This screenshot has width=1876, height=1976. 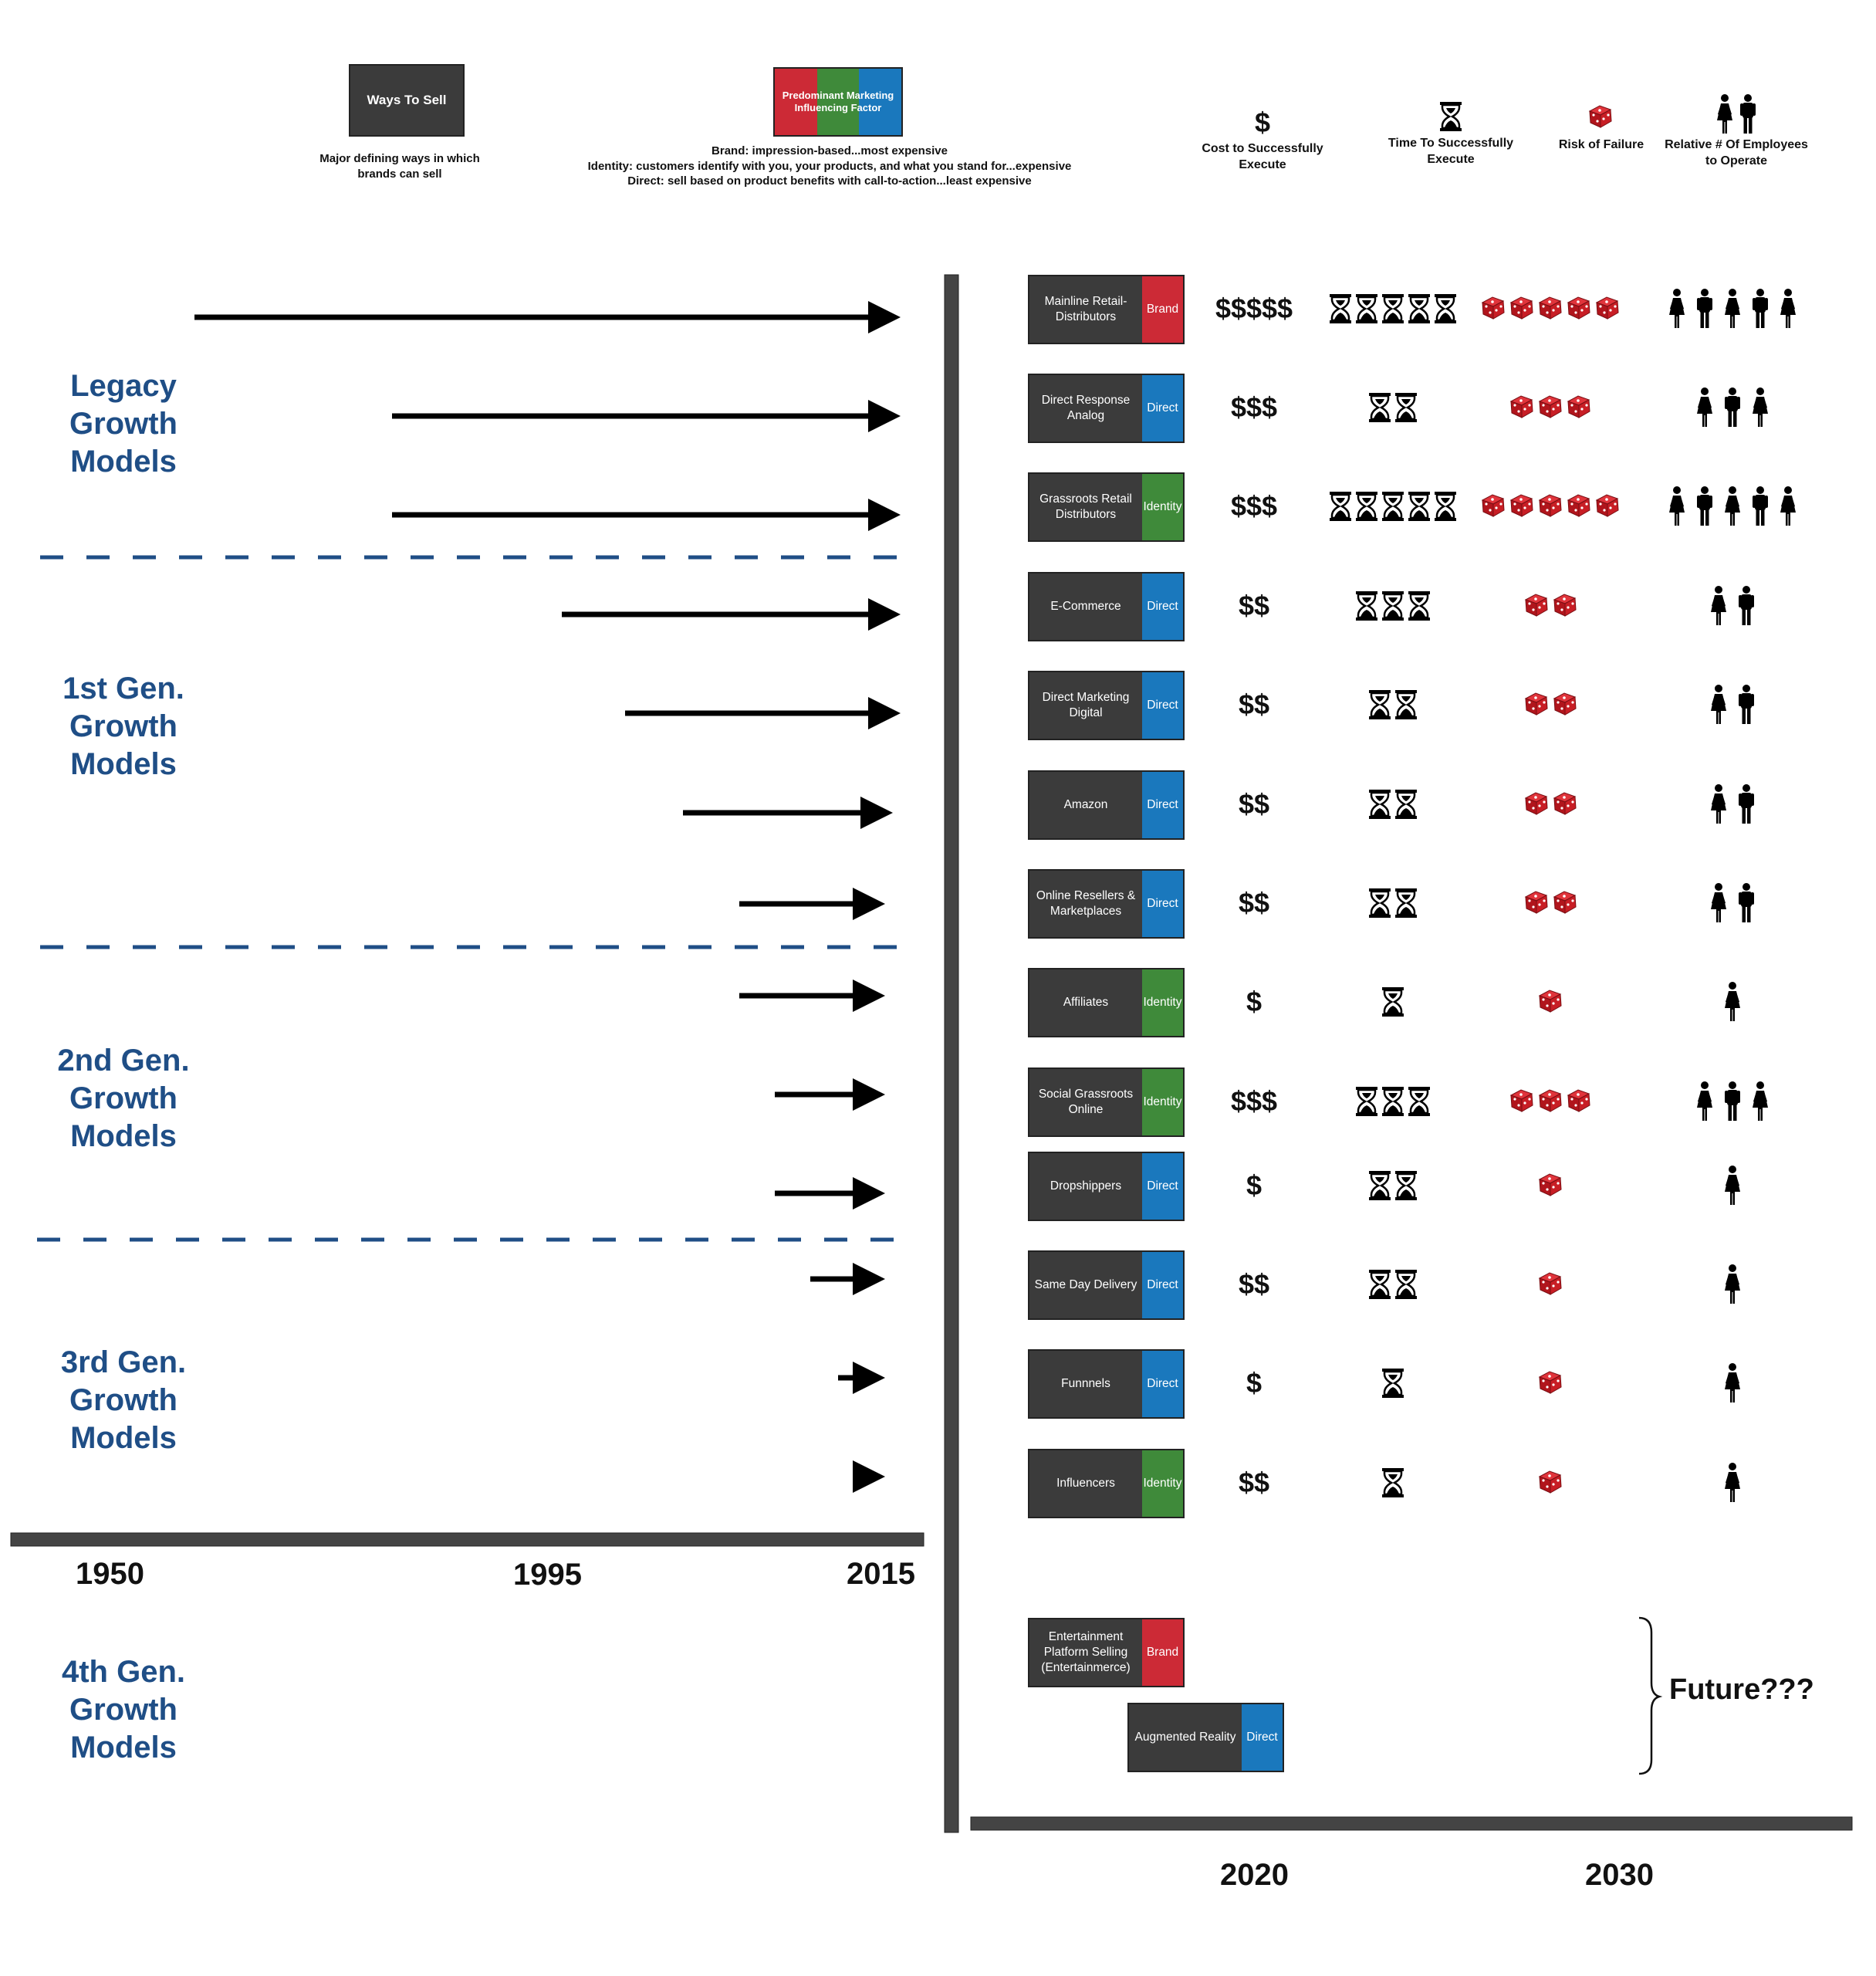 I want to click on model-name: Influencers, so click(x=1085, y=1483).